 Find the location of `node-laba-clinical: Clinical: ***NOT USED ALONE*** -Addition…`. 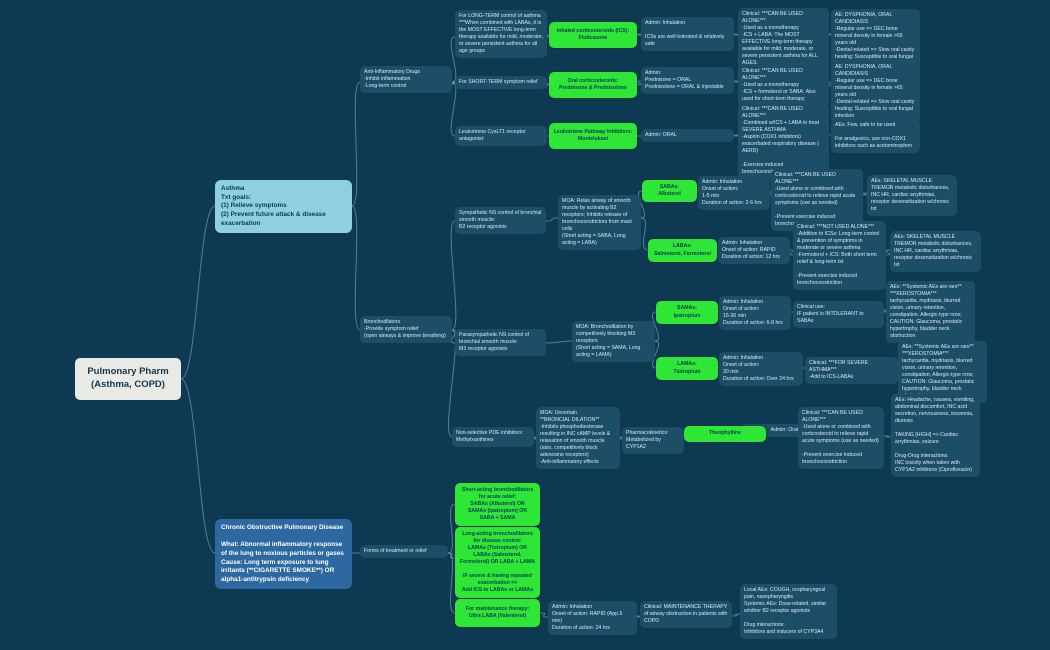

node-laba-clinical: Clinical: ***NOT USED ALONE*** -Addition… is located at coordinates (839, 256).